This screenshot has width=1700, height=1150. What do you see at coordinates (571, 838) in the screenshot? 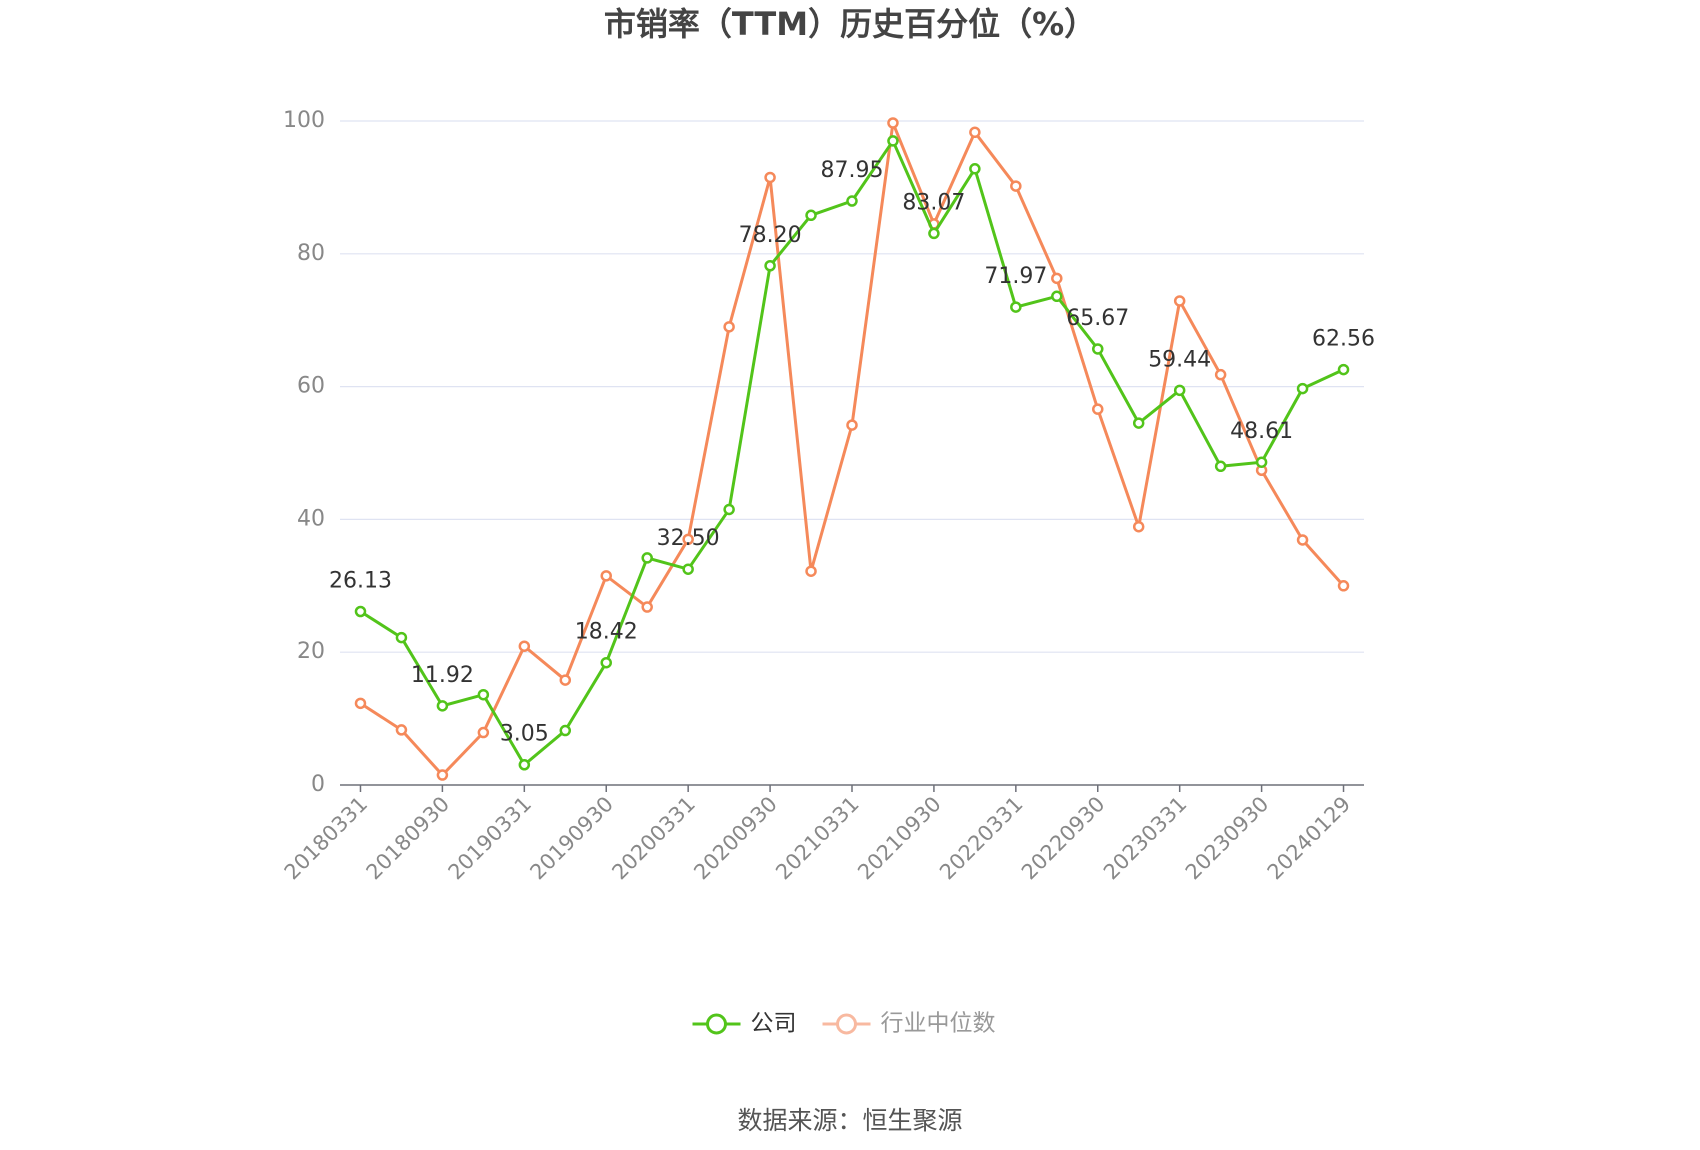
I see `x-tick-label: 20190930` at bounding box center [571, 838].